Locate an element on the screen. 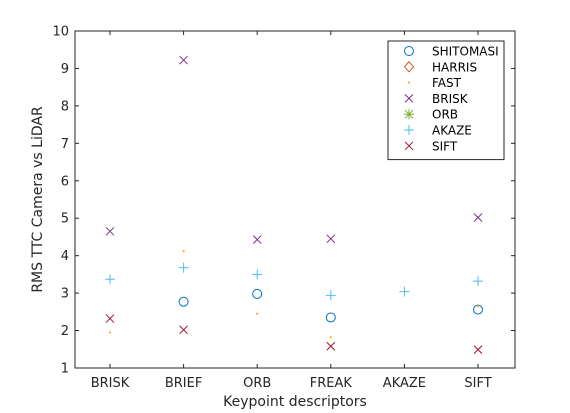 Image resolution: width=570 pixels, height=413 pixels. y-tick-label: 2 is located at coordinates (65, 331).